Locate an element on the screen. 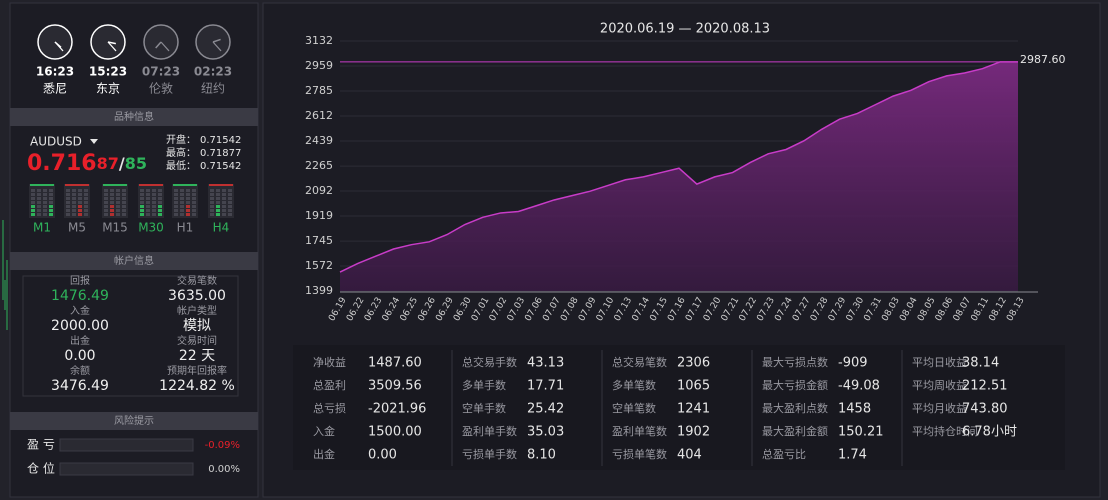 The width and height of the screenshot is (1108, 500). clock-time: 16:23 is located at coordinates (55, 72).